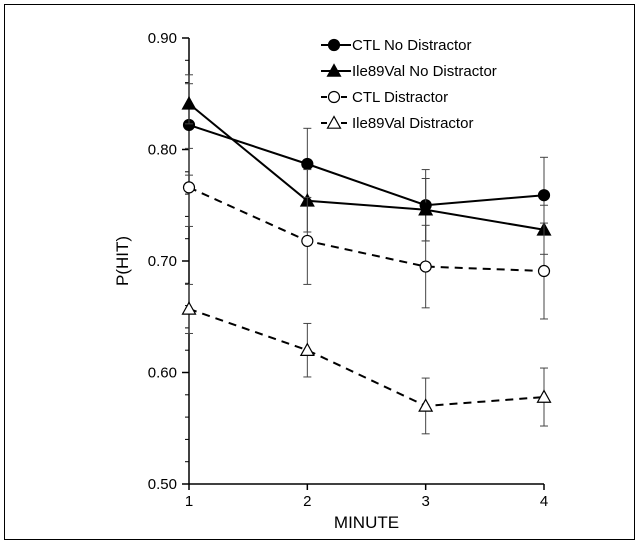 The height and width of the screenshot is (546, 641). I want to click on legend-label: Ile89Val No Distractor, so click(424, 71).